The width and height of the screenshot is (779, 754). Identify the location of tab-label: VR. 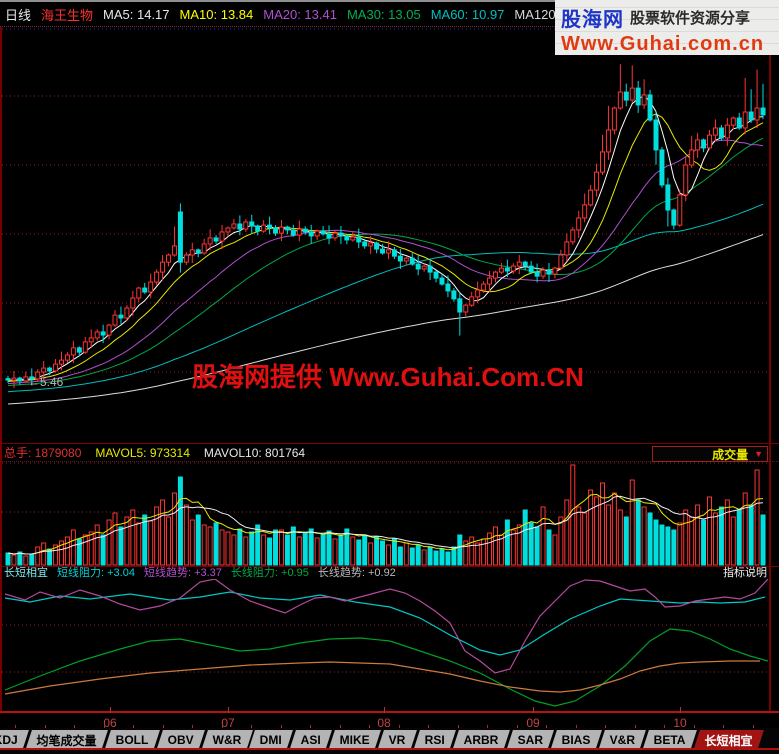
(397, 740).